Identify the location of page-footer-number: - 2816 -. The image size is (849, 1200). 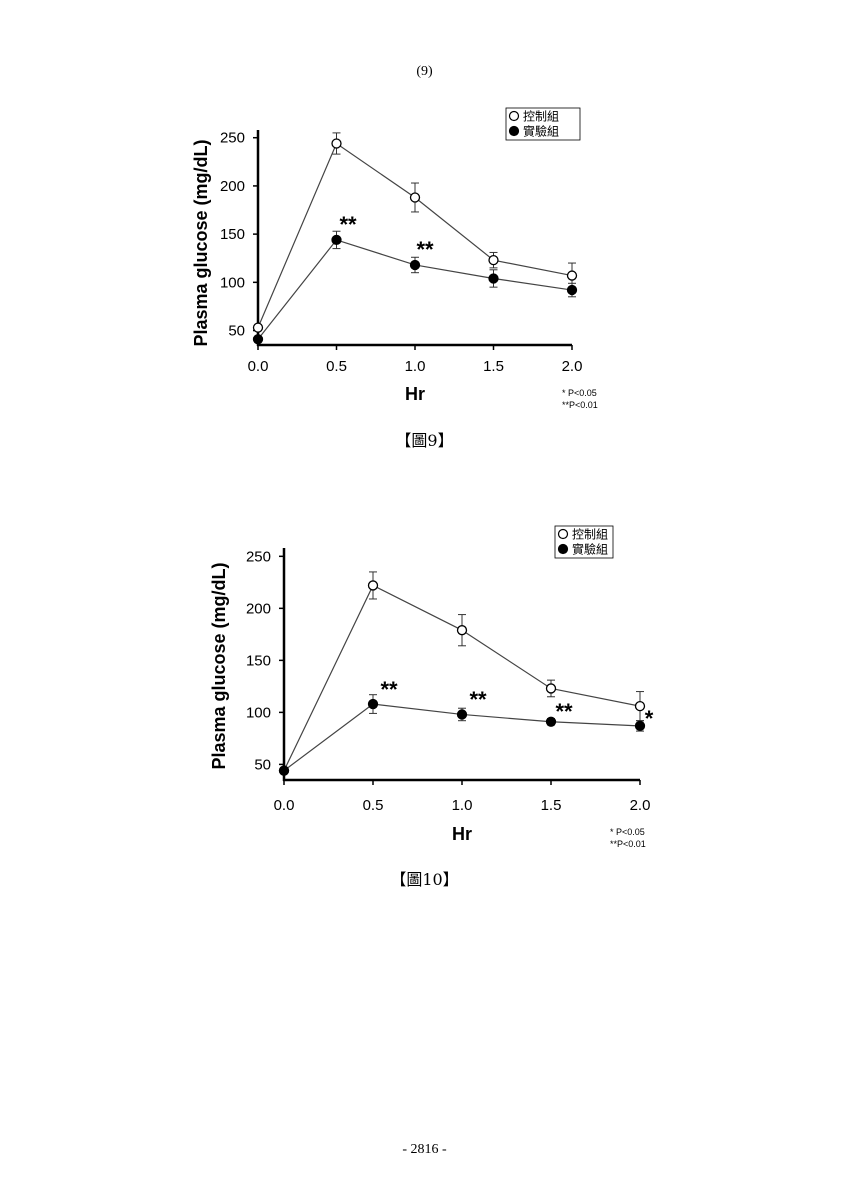
(424, 1149).